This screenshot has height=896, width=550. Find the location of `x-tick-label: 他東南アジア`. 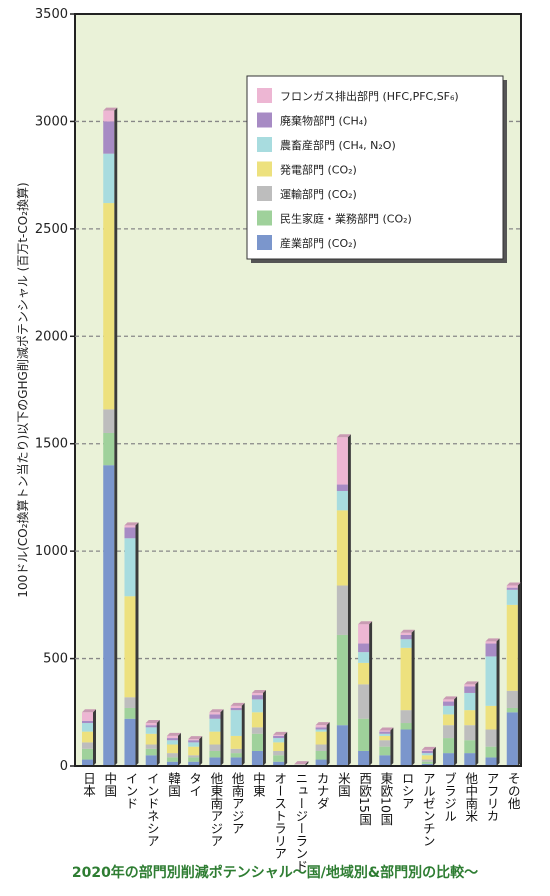

x-tick-label: 他東南アジア is located at coordinates (215, 809).